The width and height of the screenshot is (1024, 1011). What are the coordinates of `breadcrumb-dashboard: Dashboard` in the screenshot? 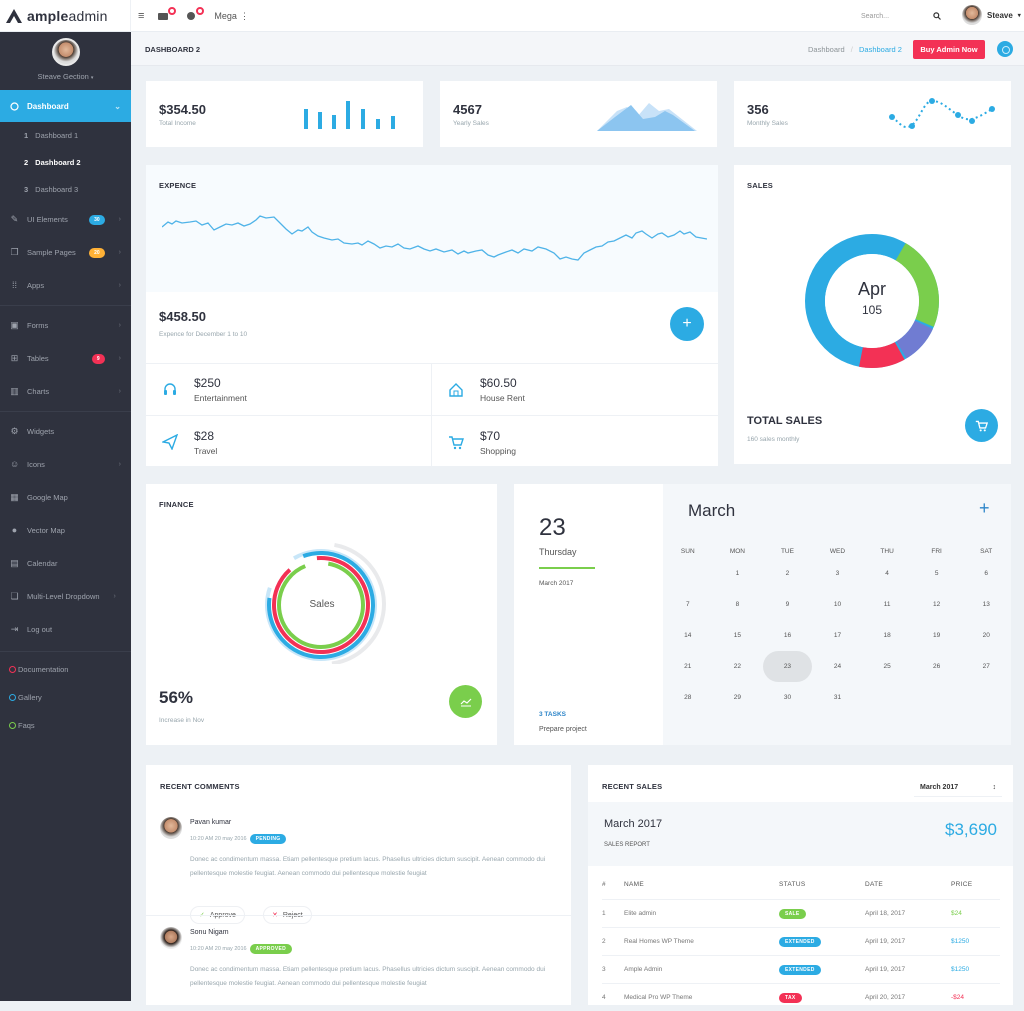 It's located at (826, 49).